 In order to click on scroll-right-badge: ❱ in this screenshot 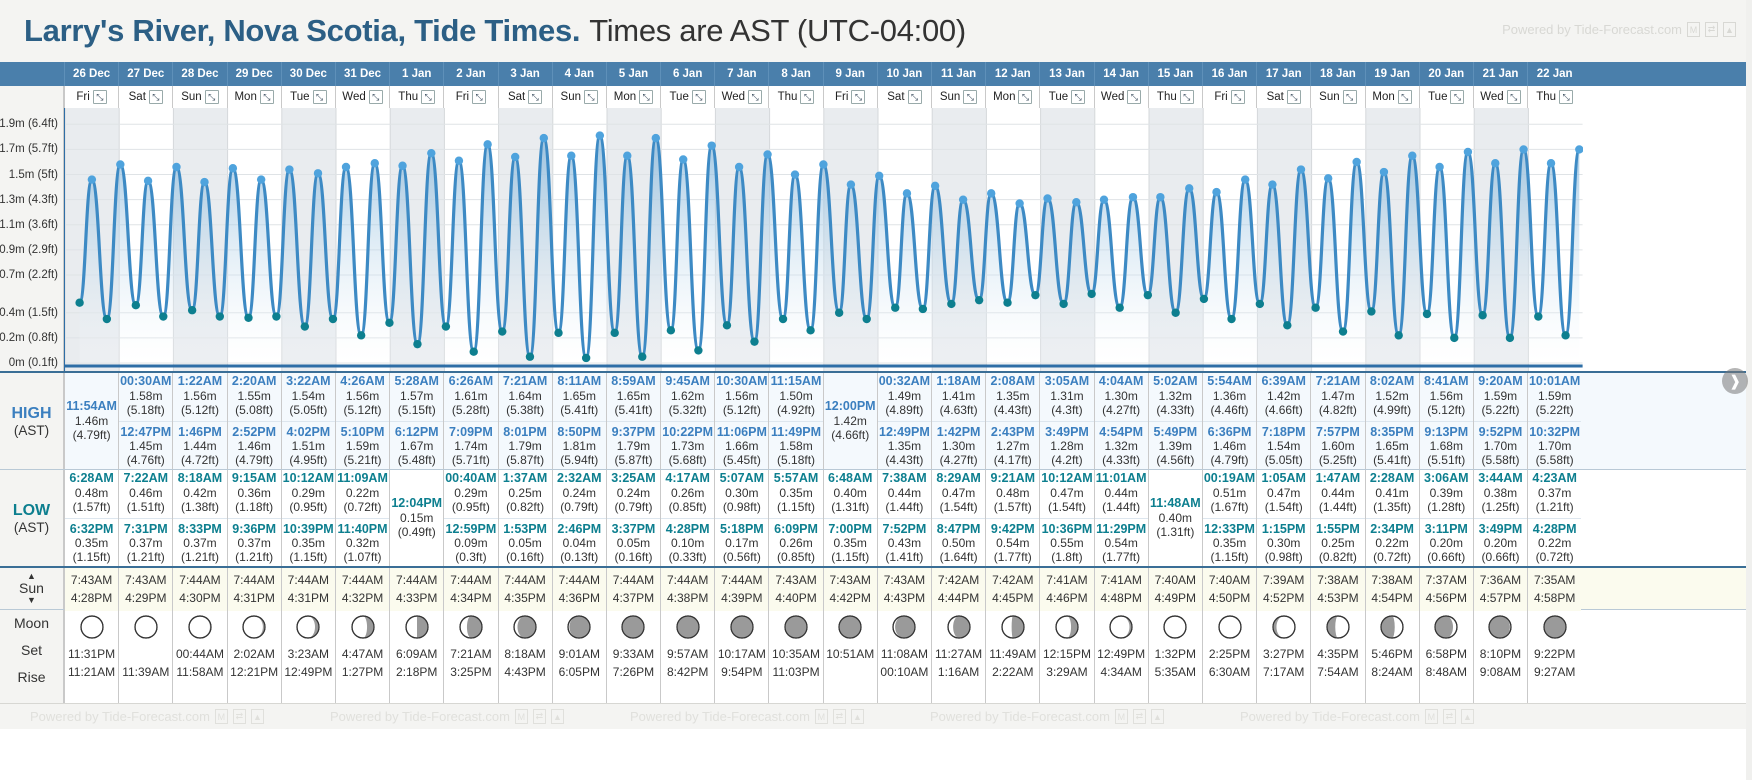, I will do `click(1735, 381)`.